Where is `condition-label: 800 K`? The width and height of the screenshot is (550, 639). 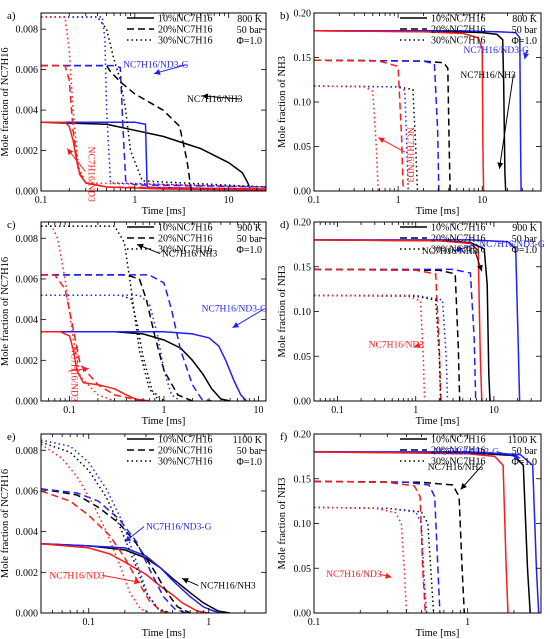
condition-label: 800 K is located at coordinates (250, 19).